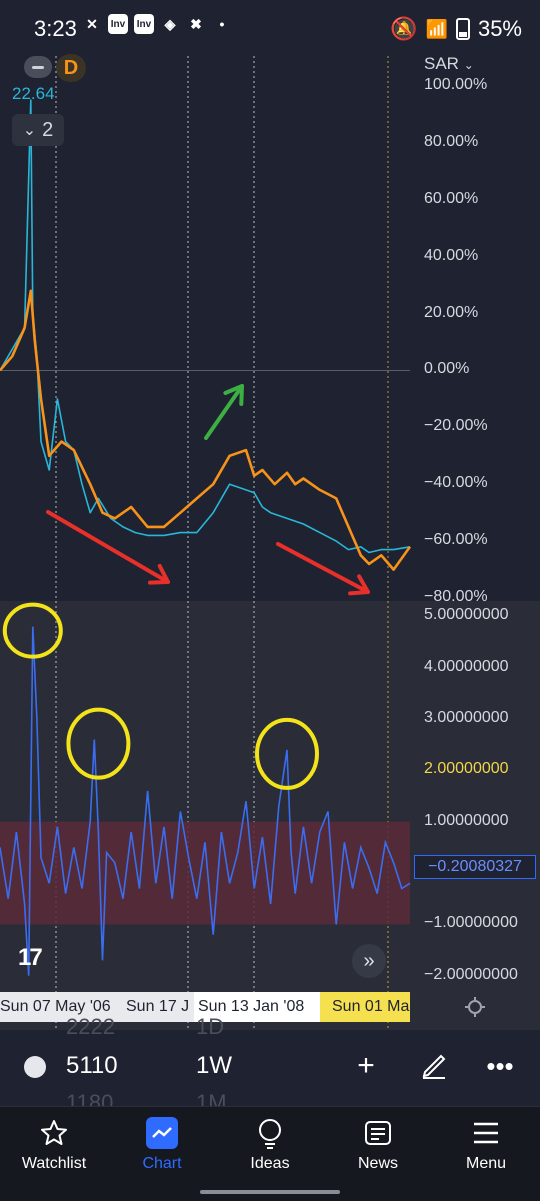  What do you see at coordinates (456, 84) in the screenshot?
I see `price-axis-tick: 100.00%` at bounding box center [456, 84].